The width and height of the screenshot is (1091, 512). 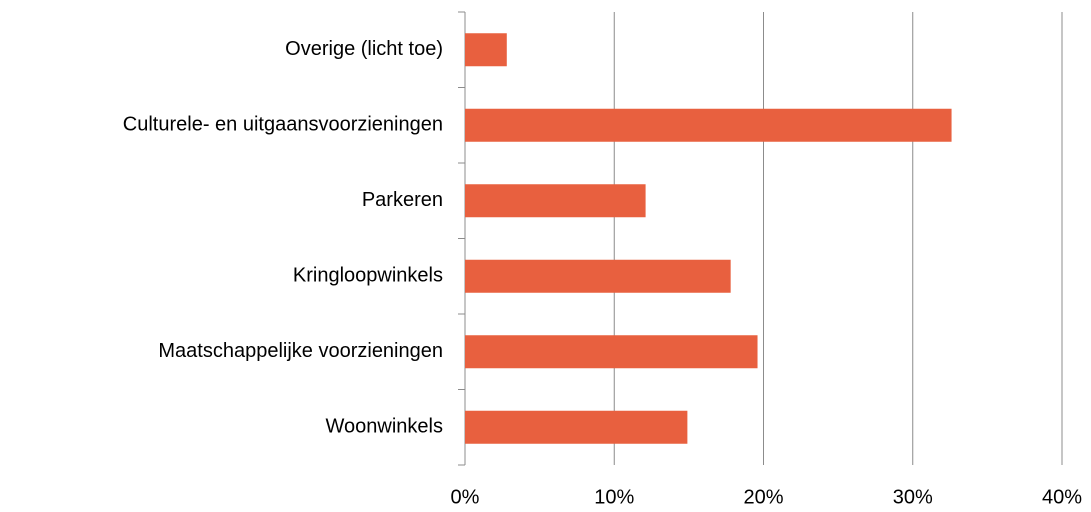 I want to click on y-tick-label: Culturele- en uitgaansvoorzieningen, so click(x=283, y=125).